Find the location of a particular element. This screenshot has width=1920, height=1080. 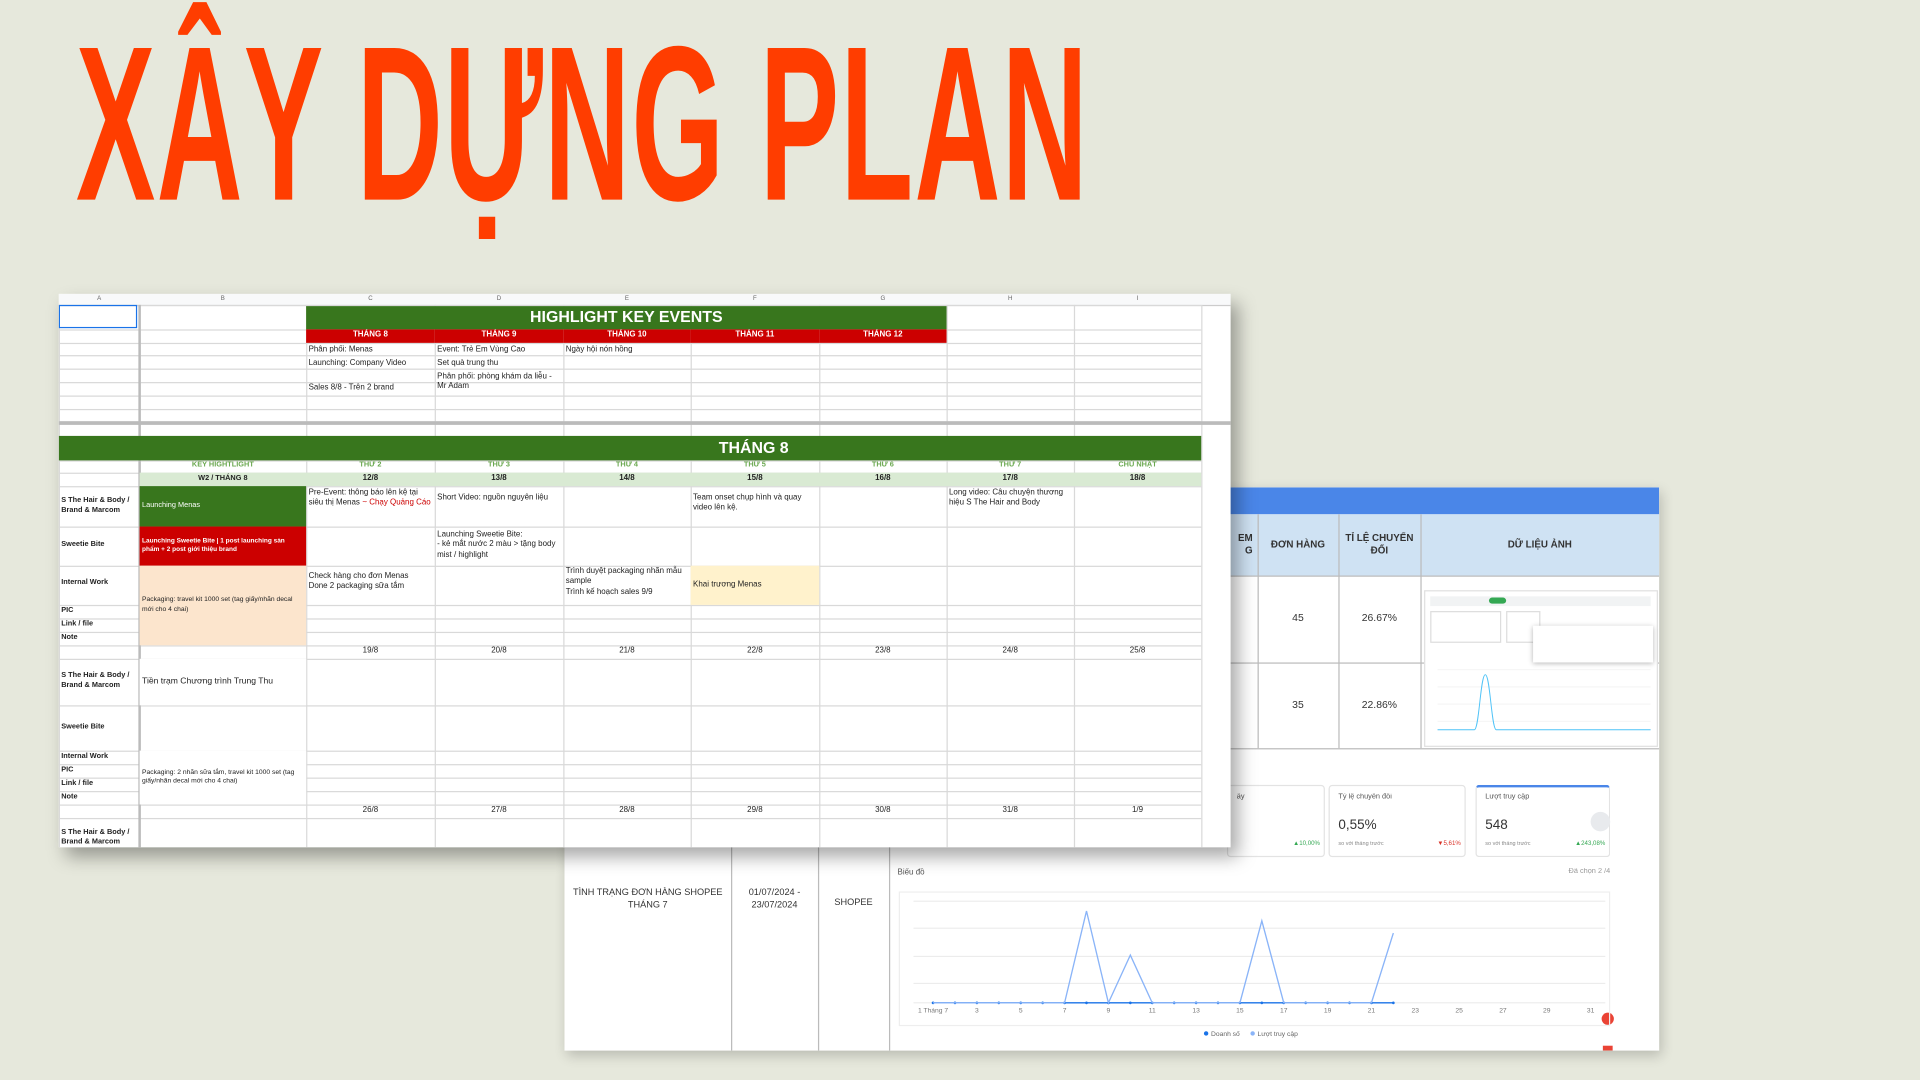

date: 25/8 is located at coordinates (1137, 651).